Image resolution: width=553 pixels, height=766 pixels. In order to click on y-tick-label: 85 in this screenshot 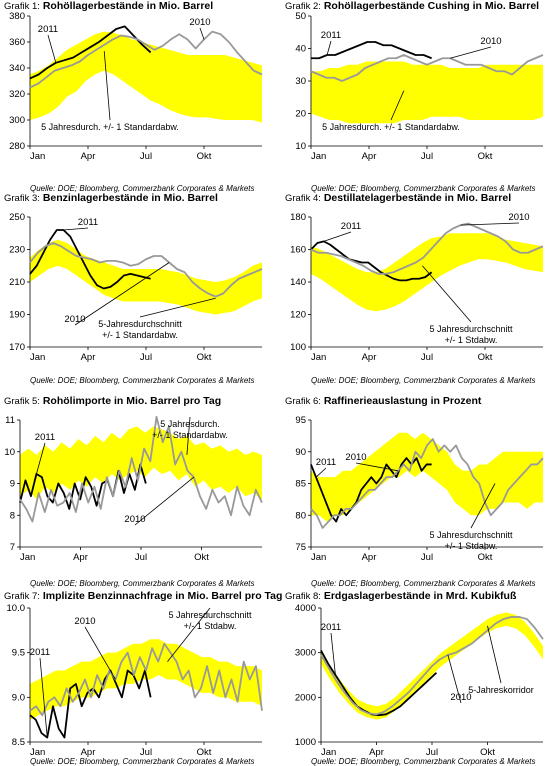, I will do `click(300, 484)`.